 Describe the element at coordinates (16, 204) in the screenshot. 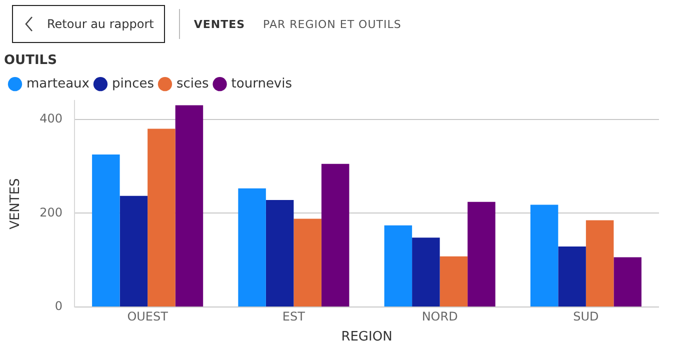

I see `y-axis-title: VENTES` at that location.